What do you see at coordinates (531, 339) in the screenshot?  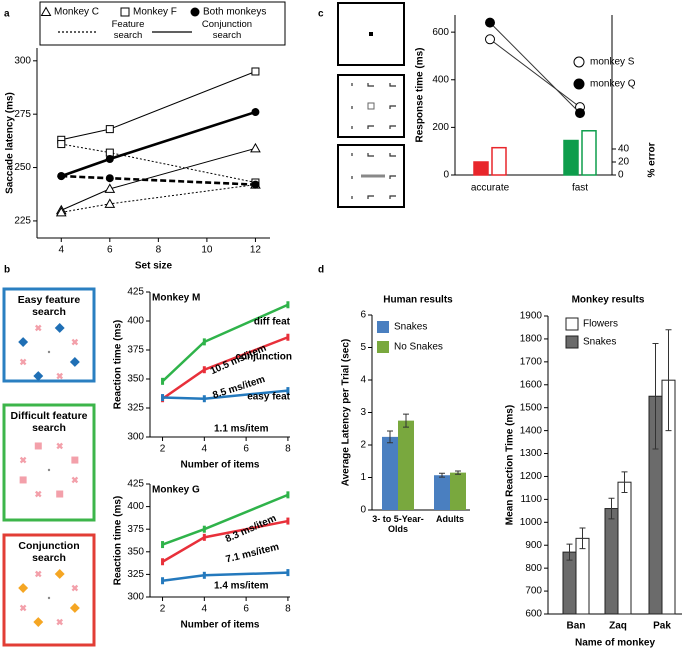 I see `y-tick-label: 1800` at bounding box center [531, 339].